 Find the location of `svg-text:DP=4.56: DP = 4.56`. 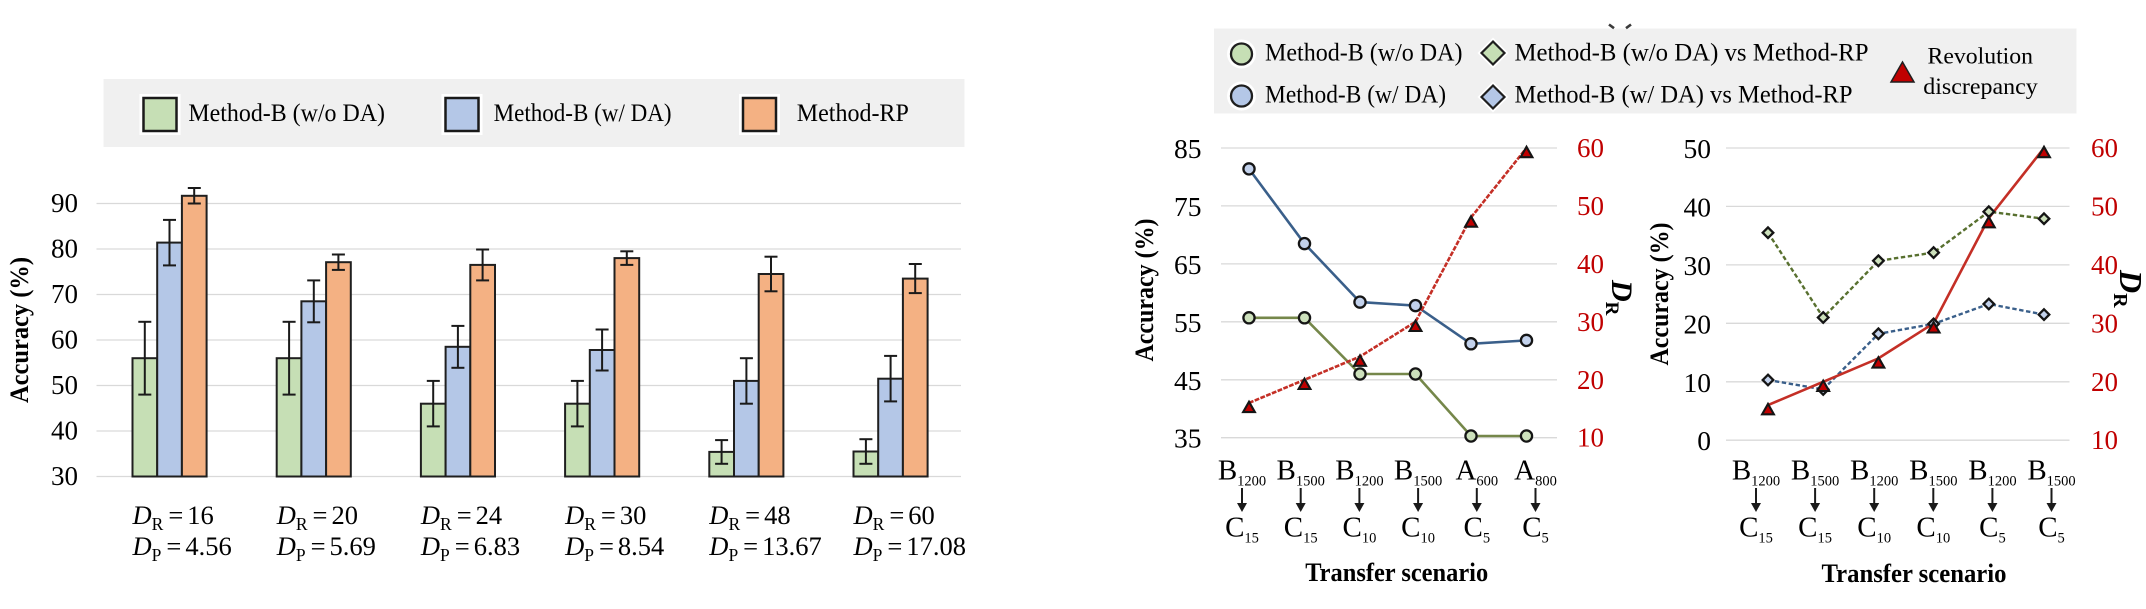

svg-text:DP=4.56: DP = 4.56 is located at coordinates (182, 548).